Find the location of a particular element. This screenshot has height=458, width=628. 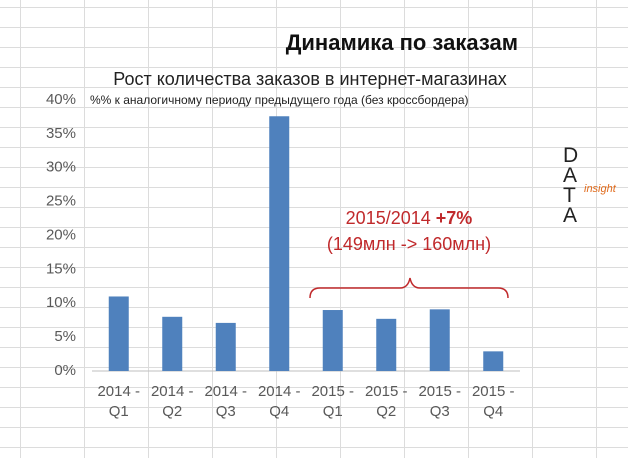

x-tick-label: 2015 - Q2 is located at coordinates (386, 401).